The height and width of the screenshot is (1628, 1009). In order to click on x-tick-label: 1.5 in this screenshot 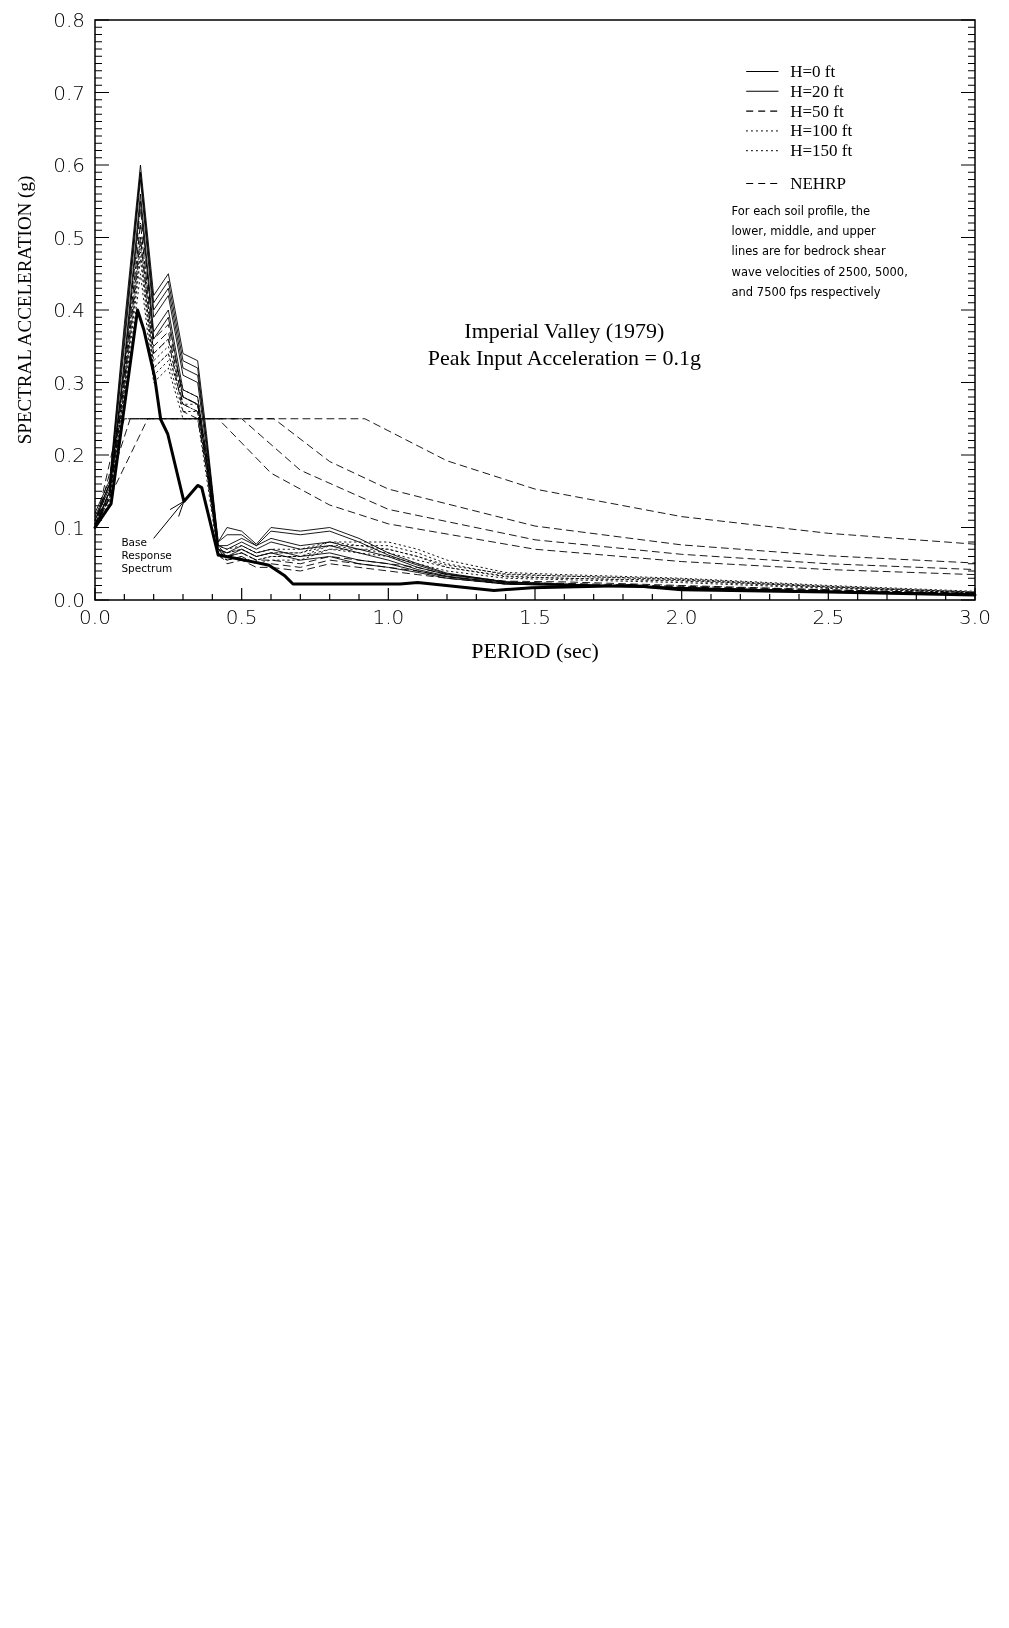, I will do `click(535, 617)`.